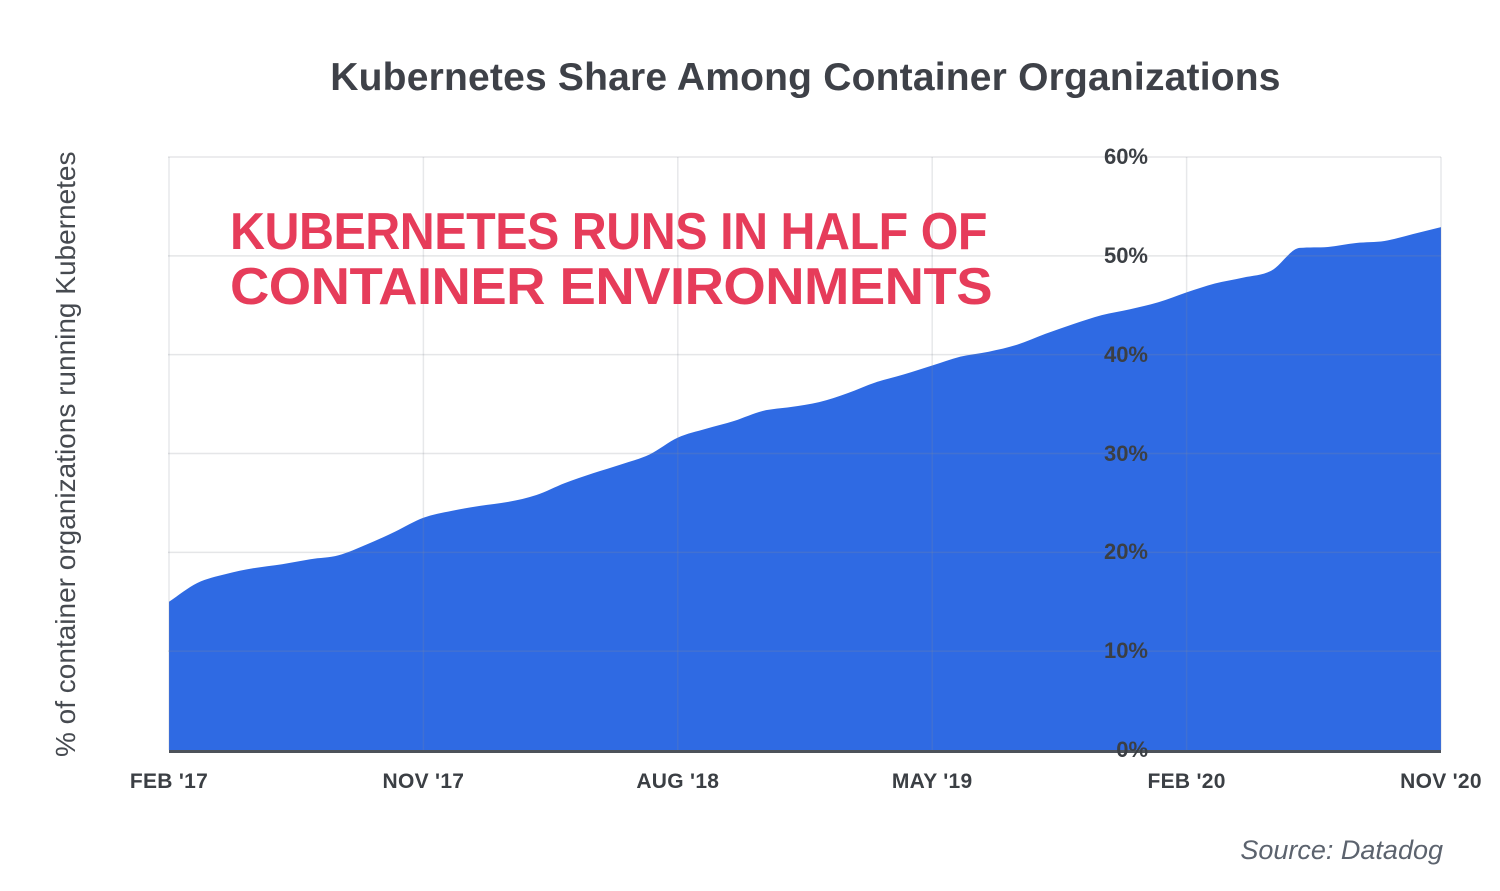 This screenshot has height=891, width=1500. I want to click on y-tick-label: 30%, so click(1125, 453).